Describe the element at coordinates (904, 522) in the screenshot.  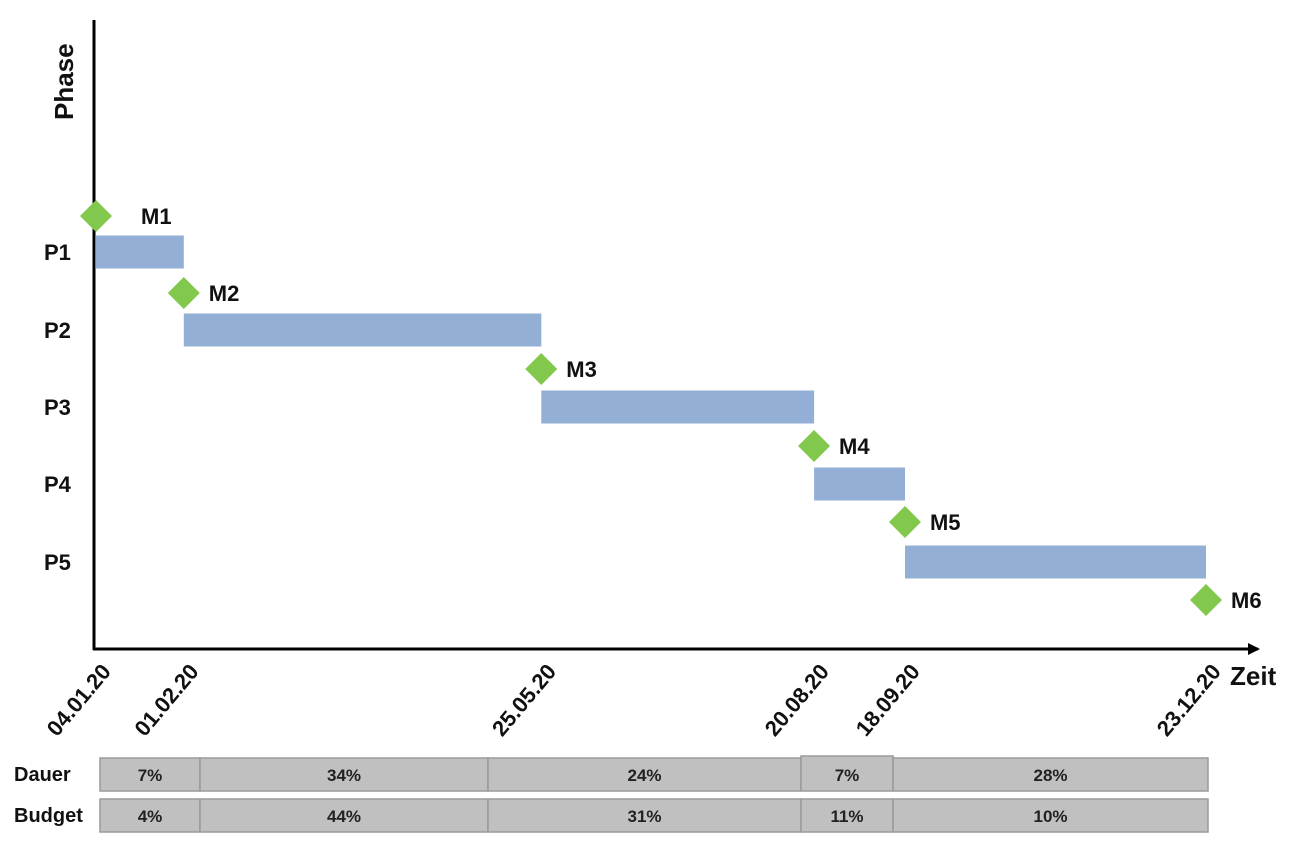
I see `milestone-diamond-m5` at that location.